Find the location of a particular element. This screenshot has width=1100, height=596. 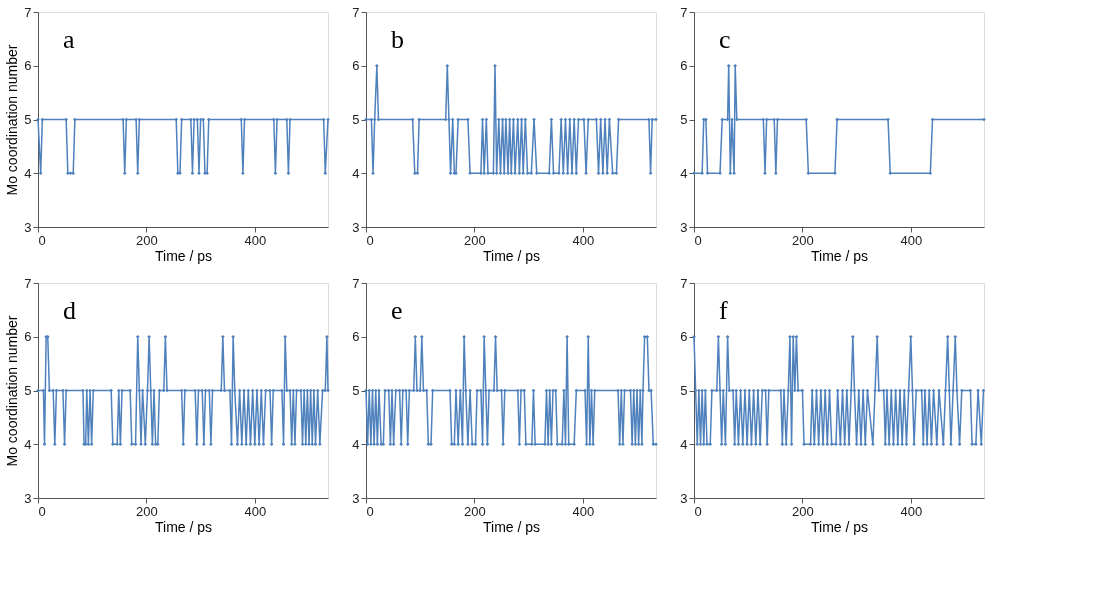

annotation: b is located at coordinates (397, 39).